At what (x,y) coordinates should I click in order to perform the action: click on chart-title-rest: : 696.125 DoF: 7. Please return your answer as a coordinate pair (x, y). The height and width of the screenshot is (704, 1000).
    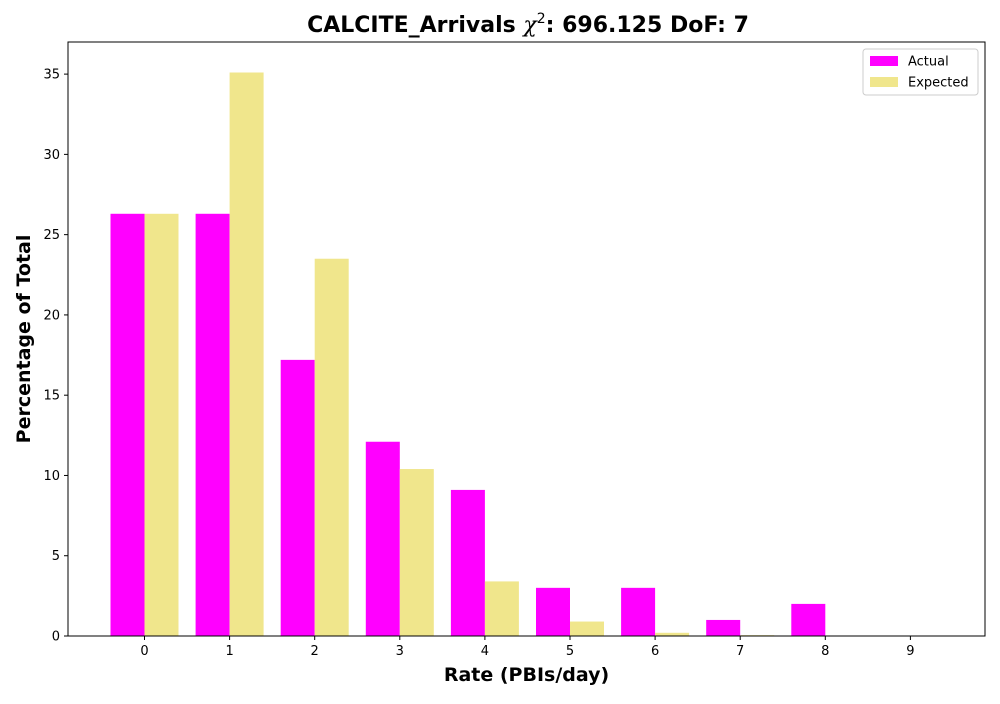
    Looking at the image, I should click on (647, 25).